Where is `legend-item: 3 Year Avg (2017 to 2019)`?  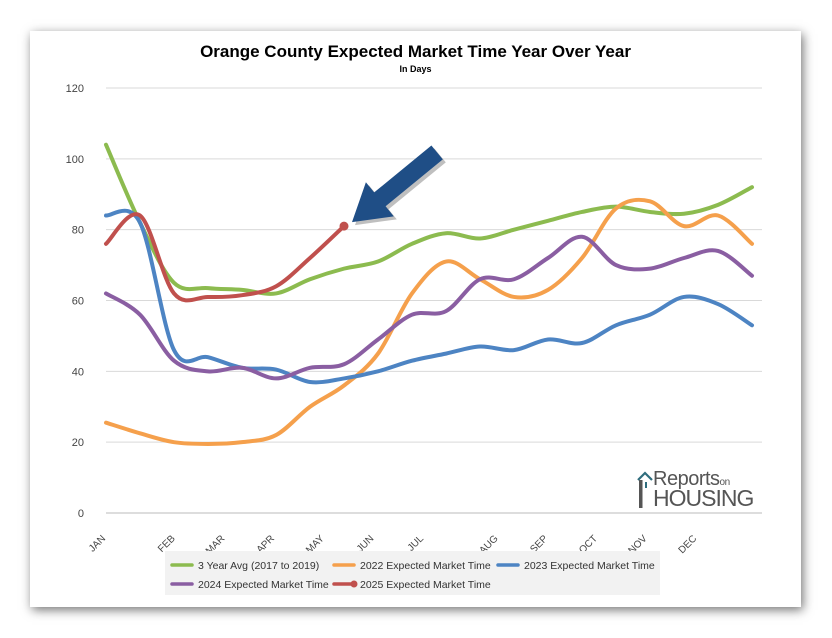 legend-item: 3 Year Avg (2017 to 2019) is located at coordinates (244, 566).